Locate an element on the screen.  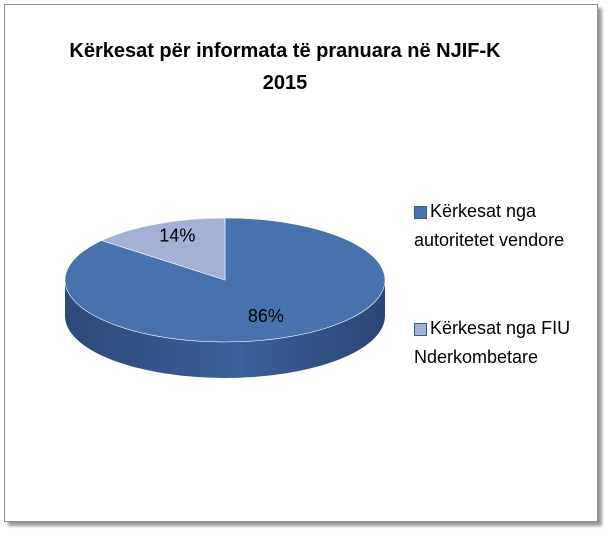
legend-entry: Kërkesat nga FIU Nderkombetare is located at coordinates (492, 342).